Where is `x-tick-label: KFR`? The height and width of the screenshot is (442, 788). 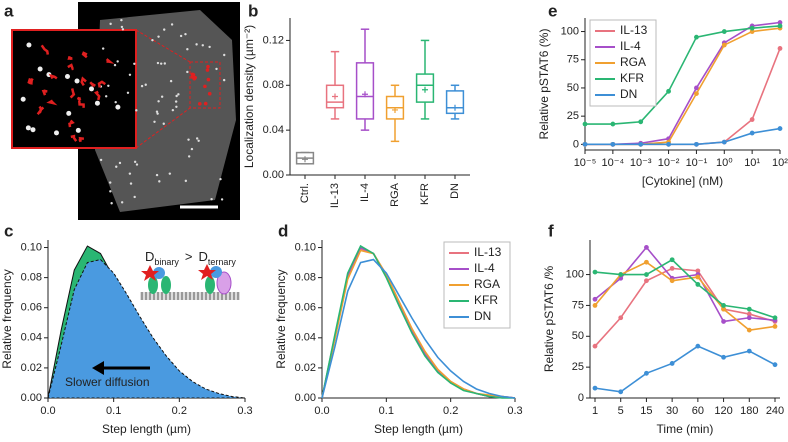
x-tick-label: KFR is located at coordinates (425, 194).